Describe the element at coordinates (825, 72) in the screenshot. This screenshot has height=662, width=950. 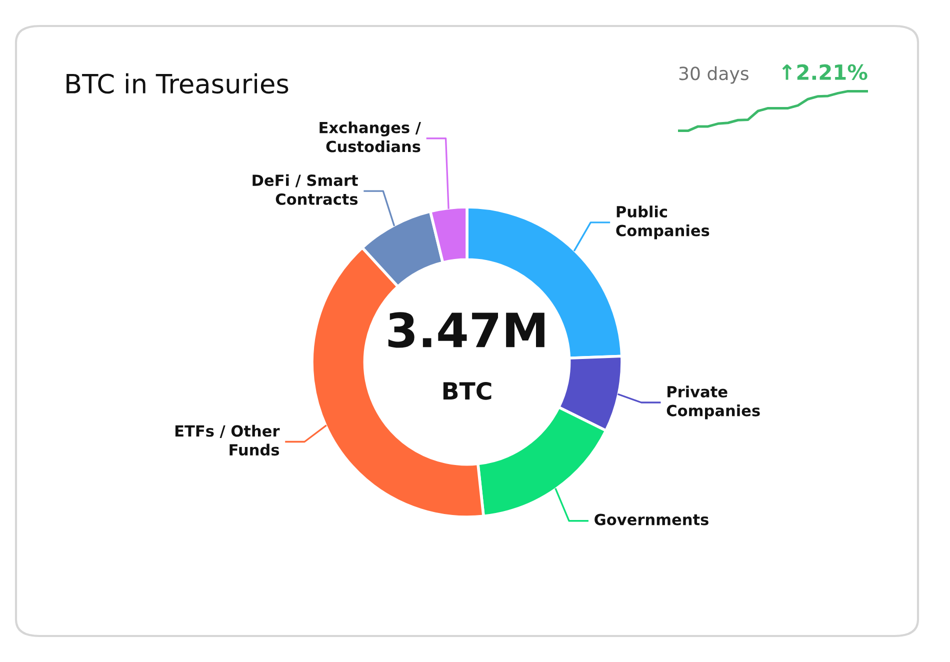
I see `text: ↑2.21%` at that location.